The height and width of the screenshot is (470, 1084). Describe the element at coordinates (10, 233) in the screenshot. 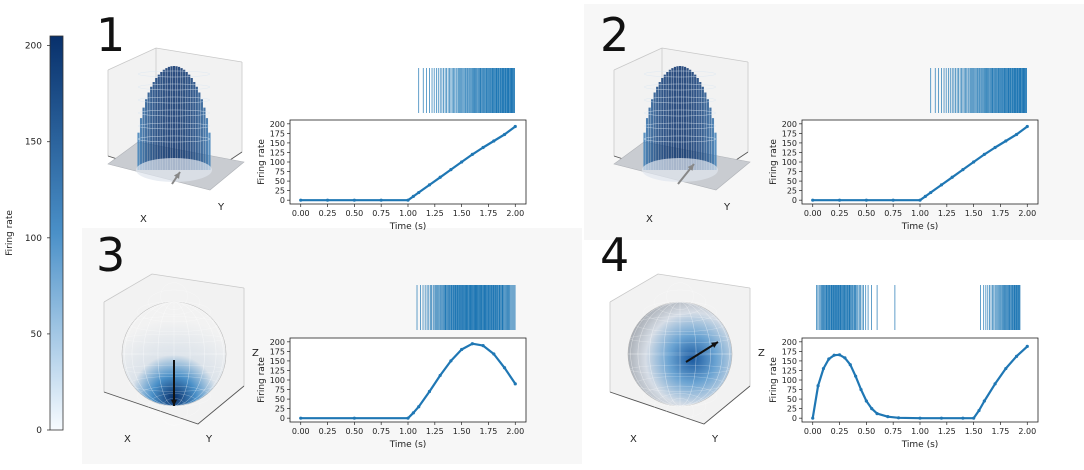

I see `colorbar-label: Firing rate` at that location.